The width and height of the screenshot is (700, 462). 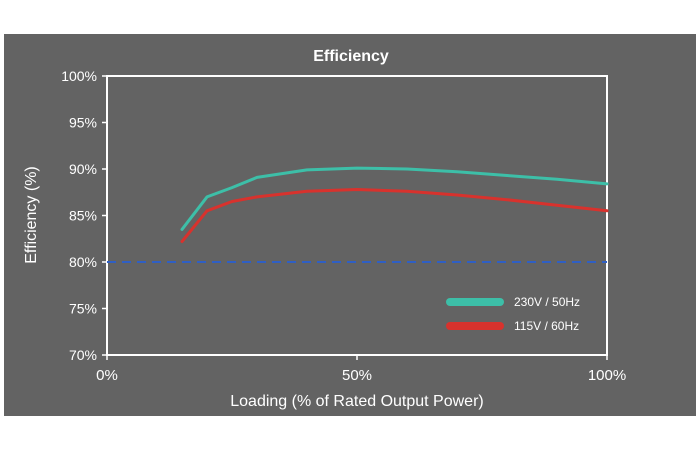 I want to click on x-tick-label: 0%, so click(x=107, y=375).